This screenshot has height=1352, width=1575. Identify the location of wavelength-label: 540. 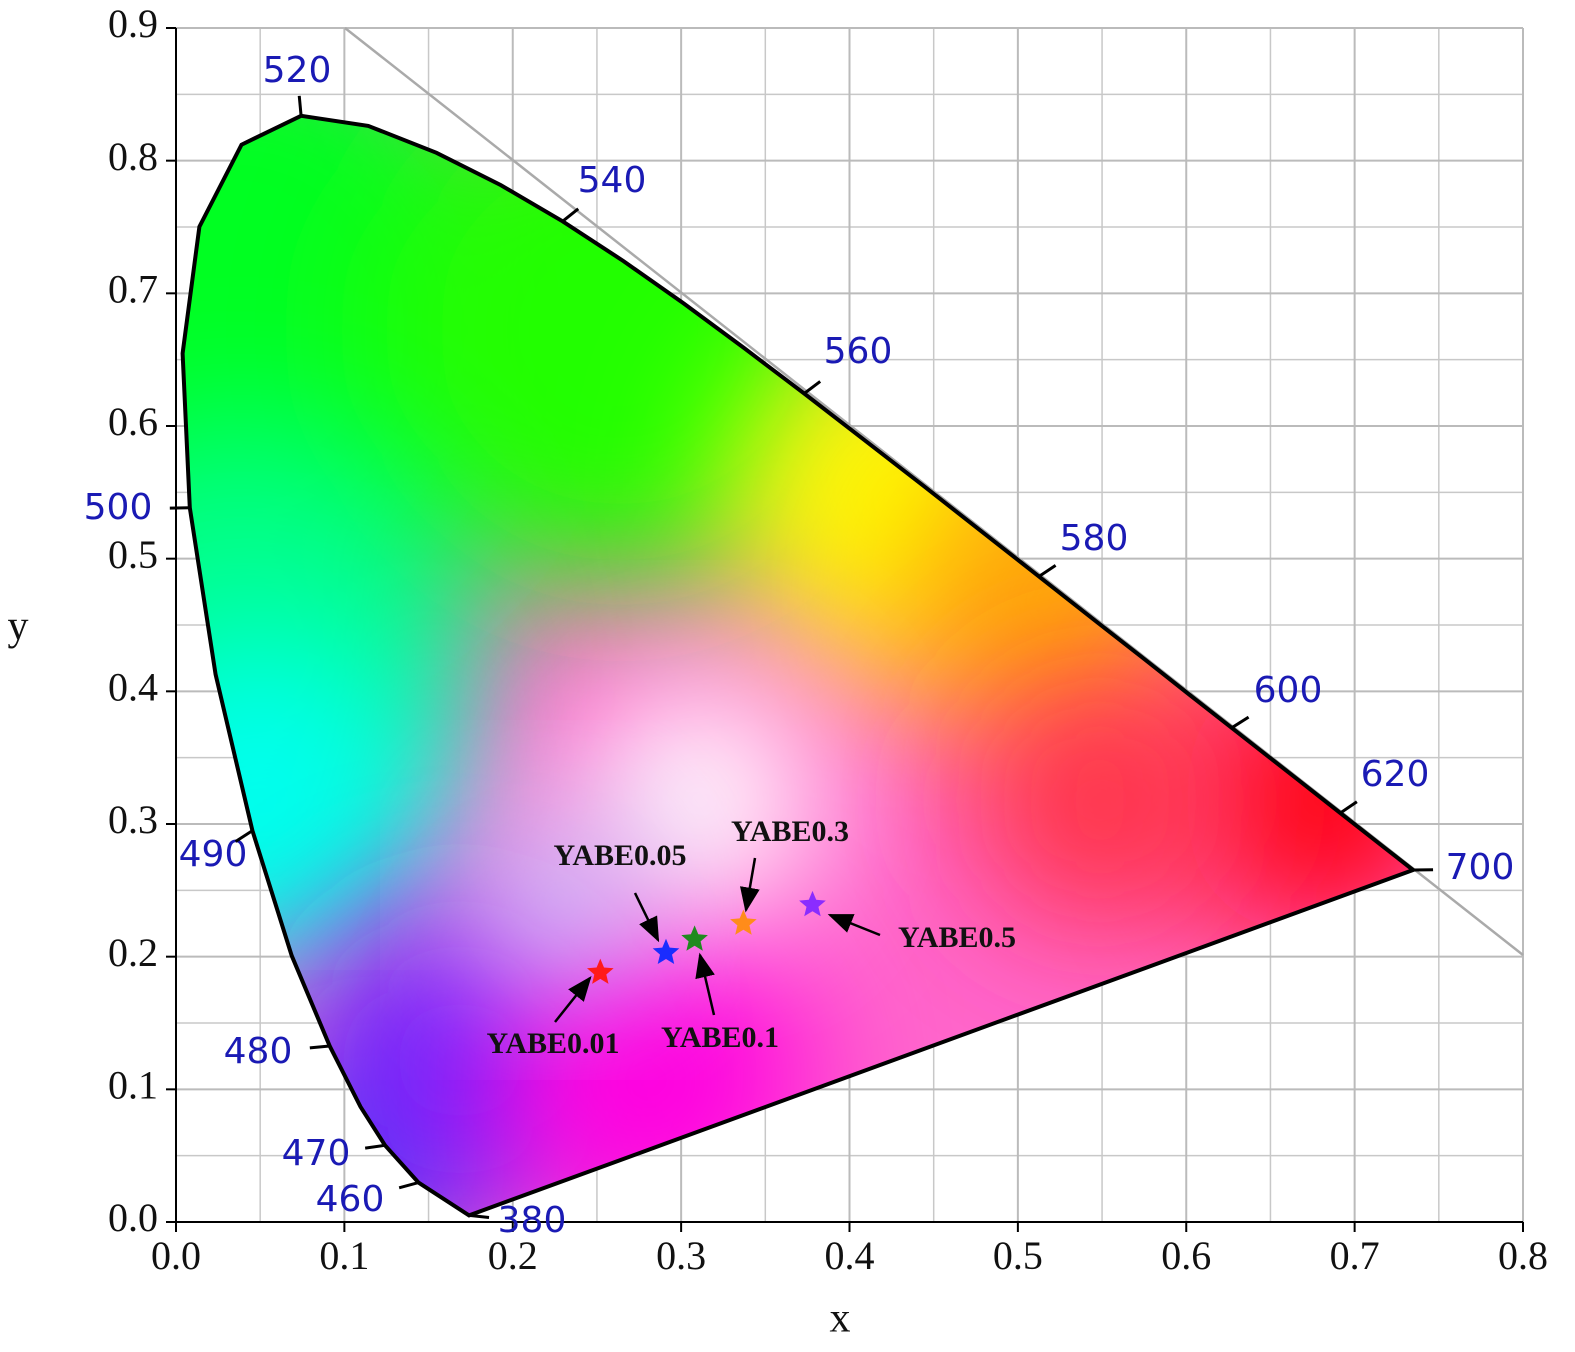
(612, 180).